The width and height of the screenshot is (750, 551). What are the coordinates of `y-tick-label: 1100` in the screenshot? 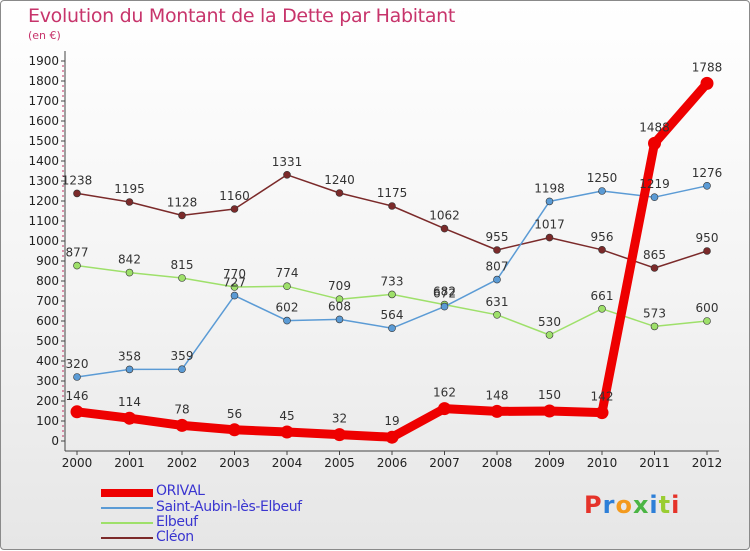 It's located at (43, 221).